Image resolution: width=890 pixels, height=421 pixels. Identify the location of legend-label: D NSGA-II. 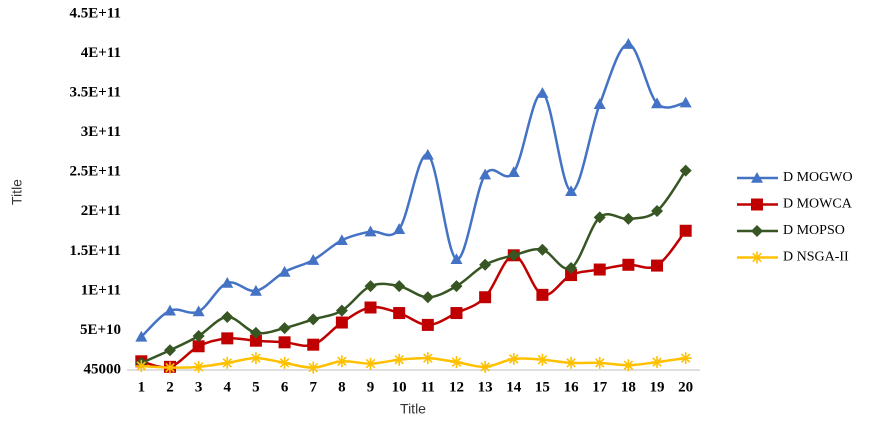
(816, 257).